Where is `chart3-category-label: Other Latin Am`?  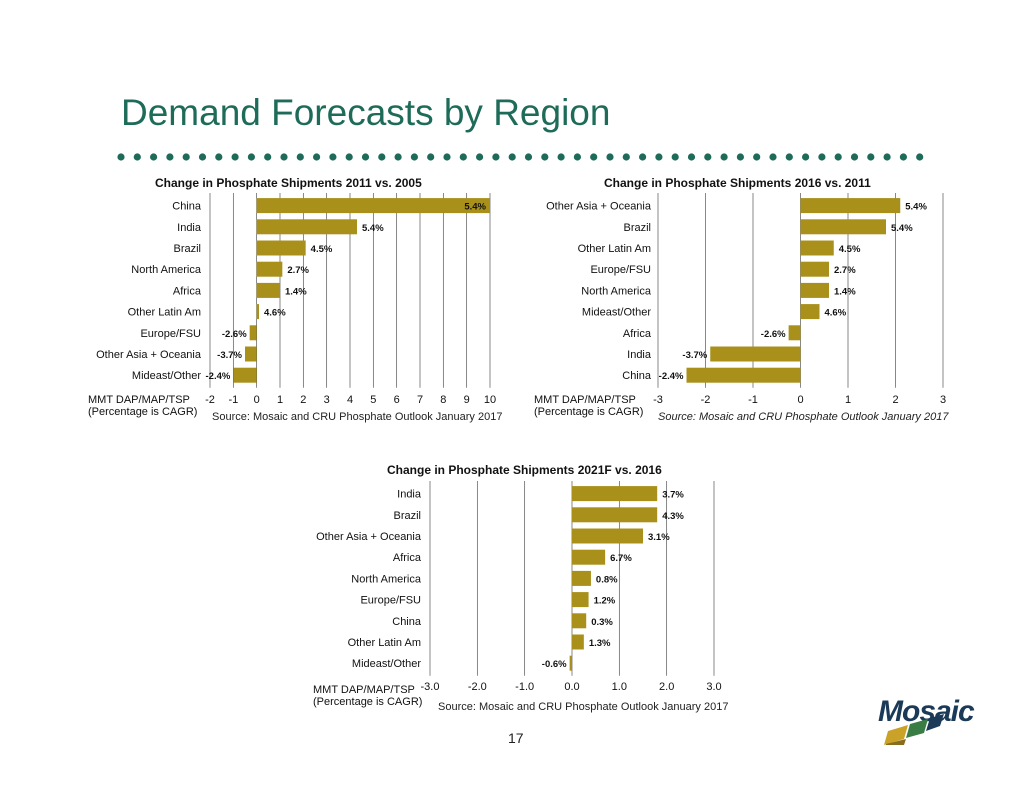 chart3-category-label: Other Latin Am is located at coordinates (384, 643).